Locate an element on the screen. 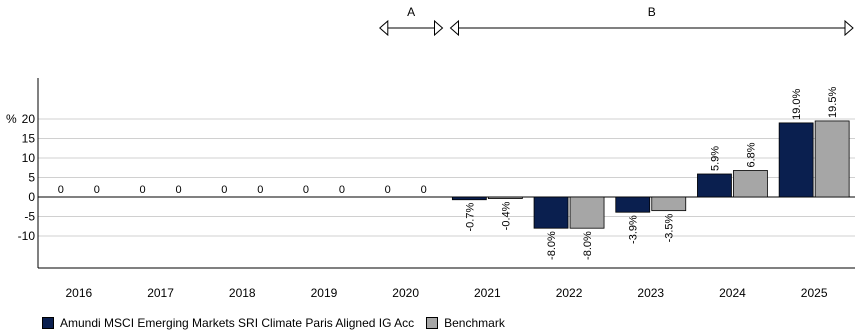 Image resolution: width=855 pixels, height=336 pixels. data-label-benchmark: -8.0% is located at coordinates (588, 245).